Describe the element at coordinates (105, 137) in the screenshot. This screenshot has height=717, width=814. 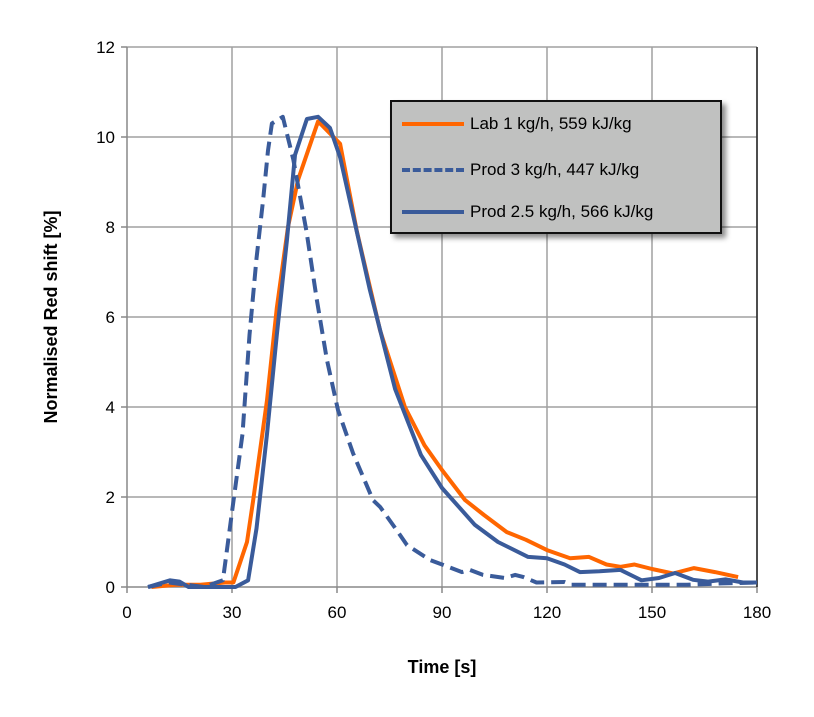
I see `y-tick-label: 10` at that location.